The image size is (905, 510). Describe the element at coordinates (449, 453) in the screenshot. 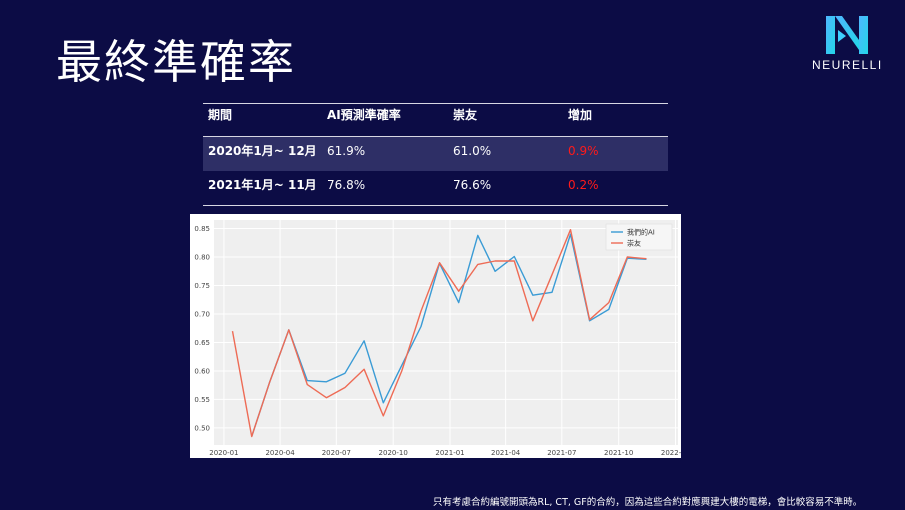

I see `x-tick-label: 2021-01` at that location.